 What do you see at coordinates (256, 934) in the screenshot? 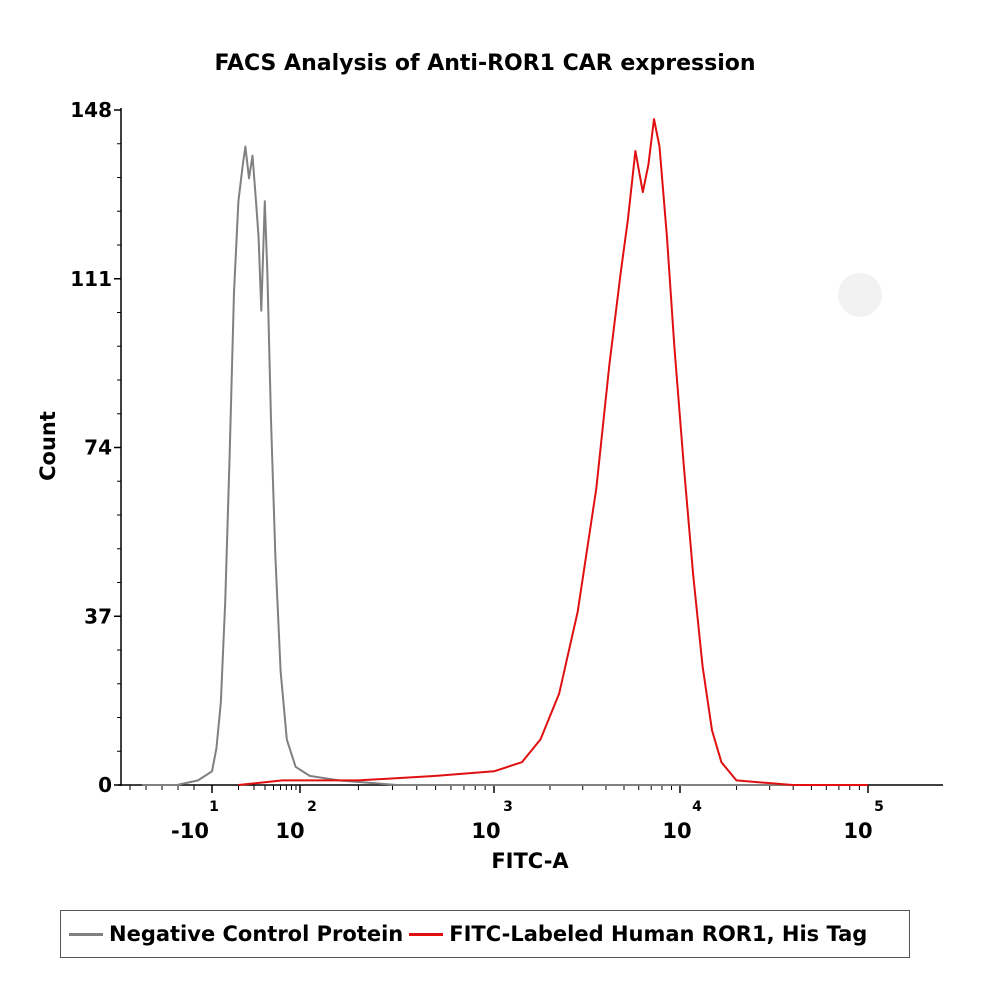
I see `legend-label: Negative Control Protein` at bounding box center [256, 934].